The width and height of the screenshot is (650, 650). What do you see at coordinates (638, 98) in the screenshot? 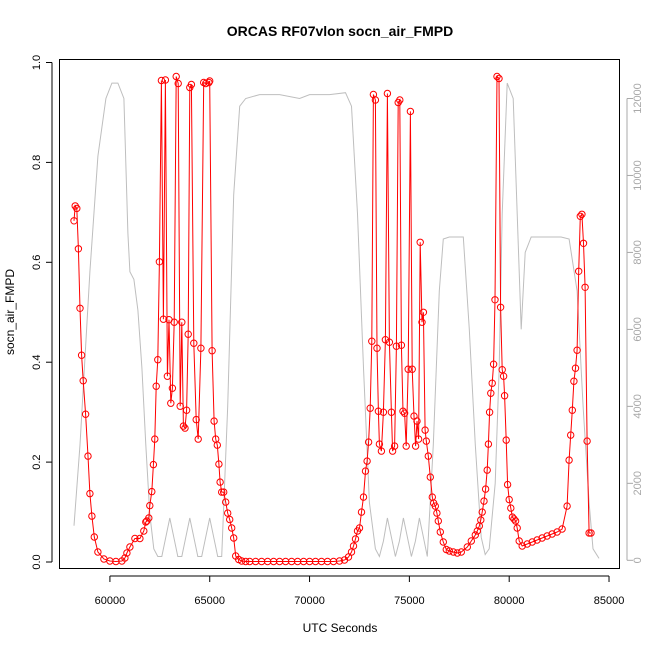
I see `y2-tick-label: 12000` at bounding box center [638, 98].